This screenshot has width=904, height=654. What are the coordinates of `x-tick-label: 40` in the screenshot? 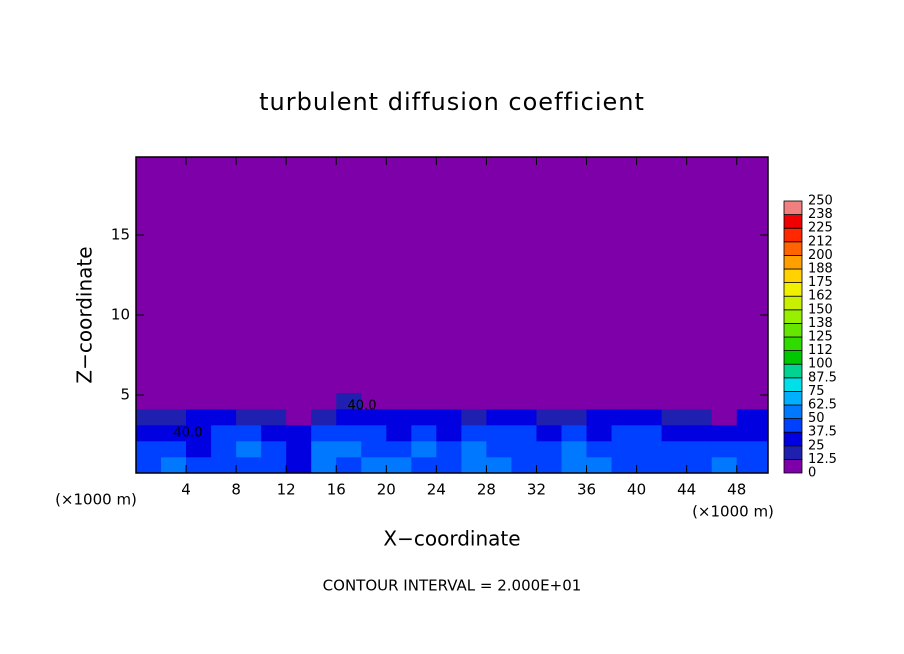 It's located at (636, 490).